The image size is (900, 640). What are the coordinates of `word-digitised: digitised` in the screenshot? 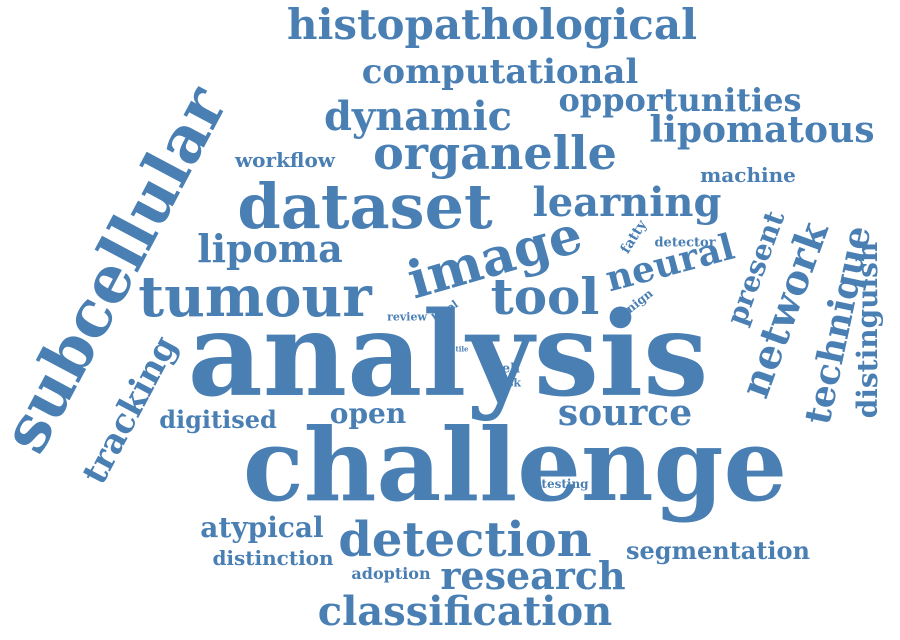 It's located at (218, 419).